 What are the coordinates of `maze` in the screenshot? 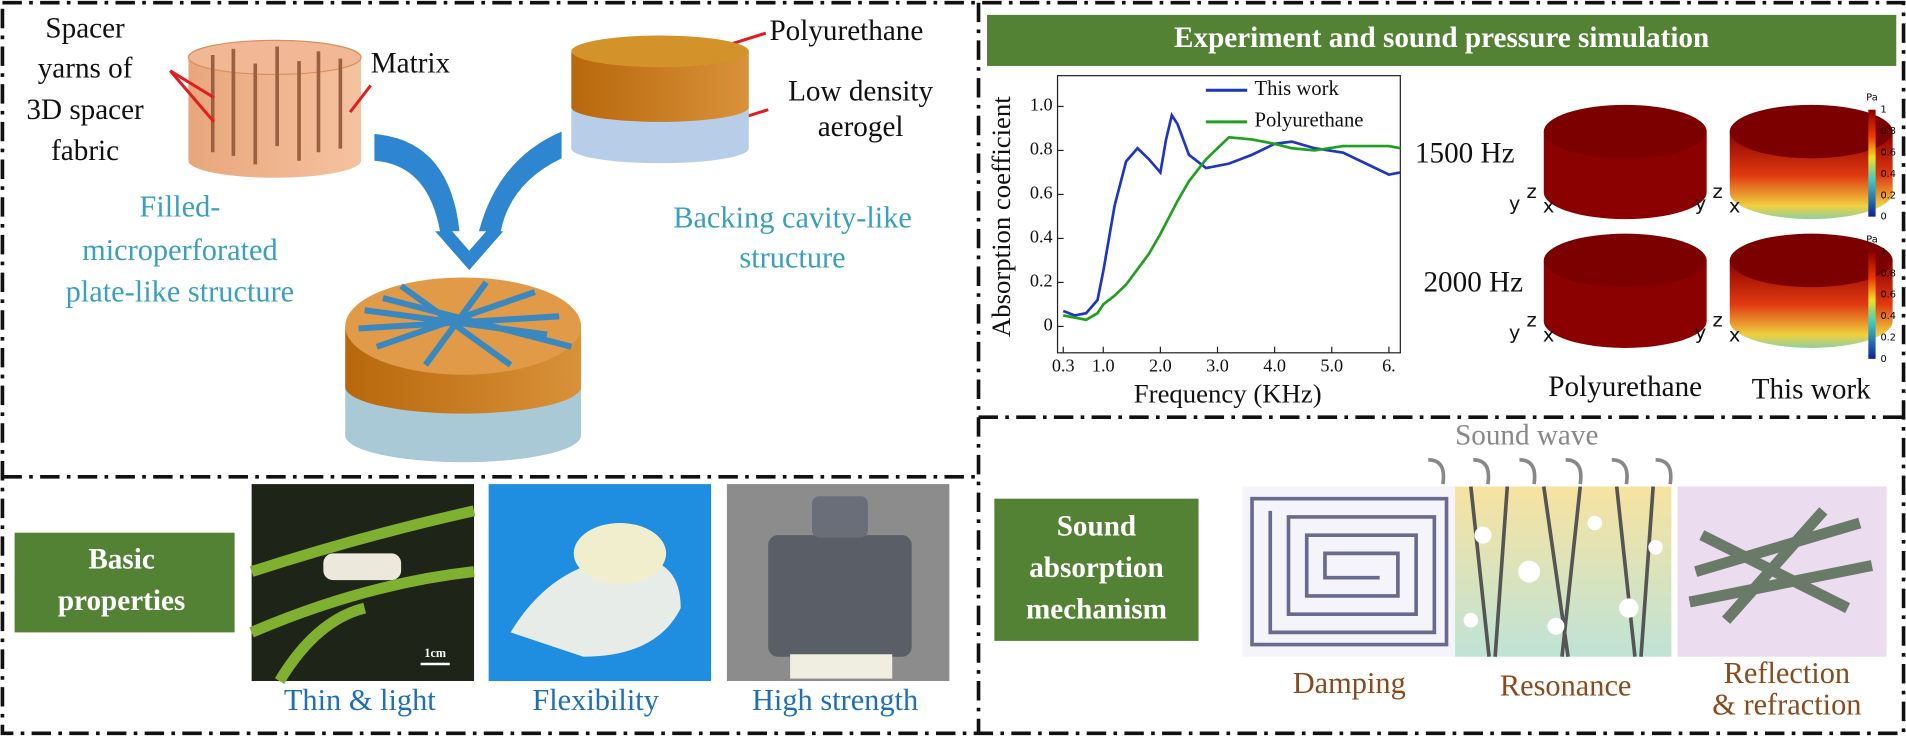 It's located at (1349, 571).